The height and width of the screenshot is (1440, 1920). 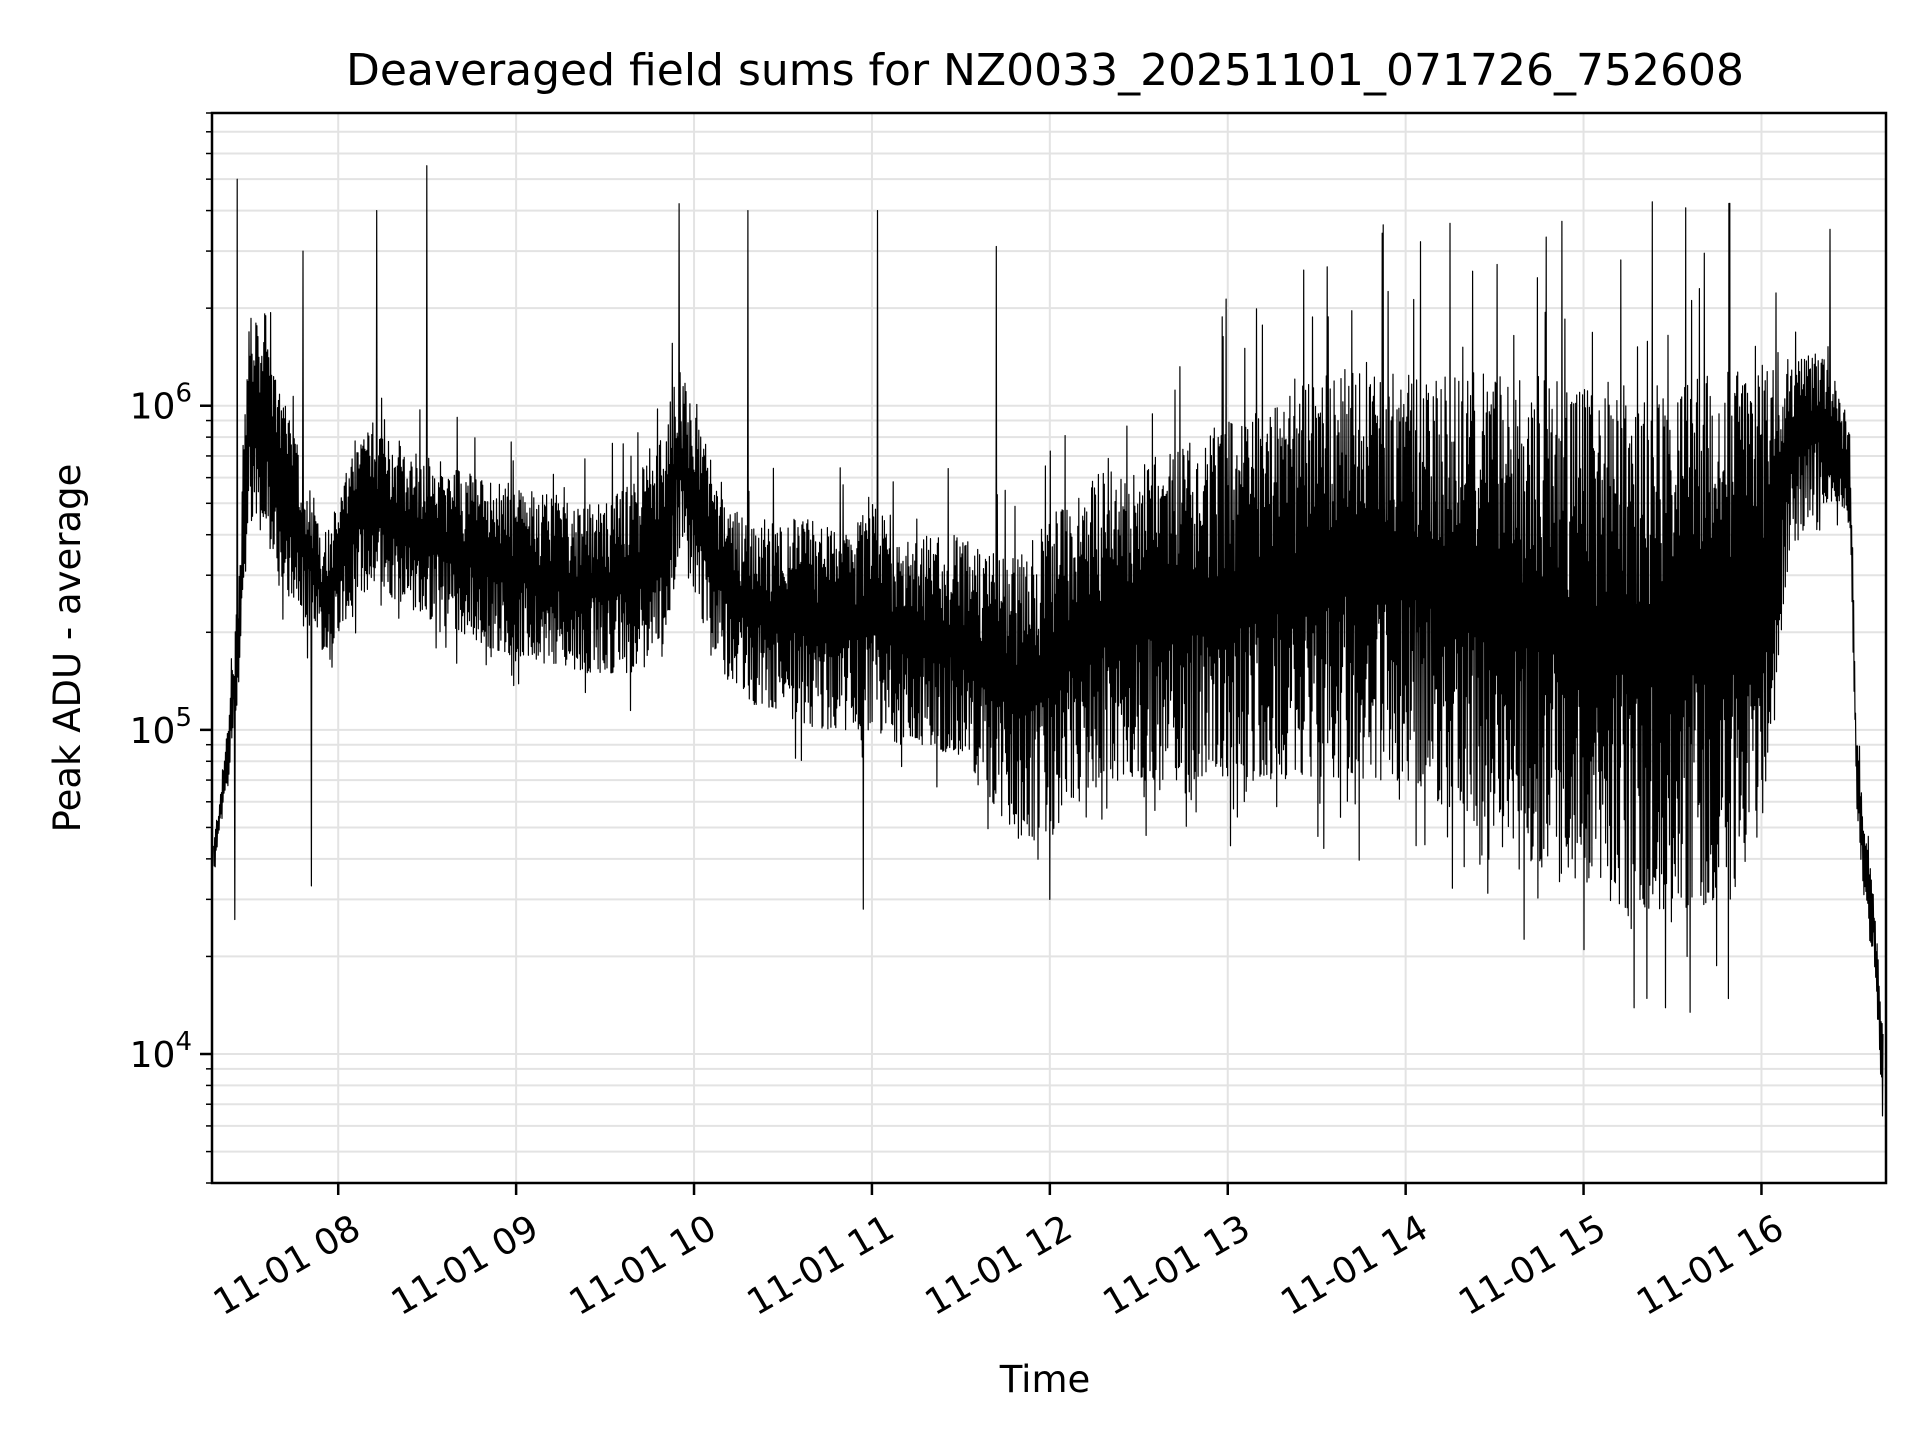 What do you see at coordinates (67, 648) in the screenshot?
I see `y-axis-label: Peak ADU - average` at bounding box center [67, 648].